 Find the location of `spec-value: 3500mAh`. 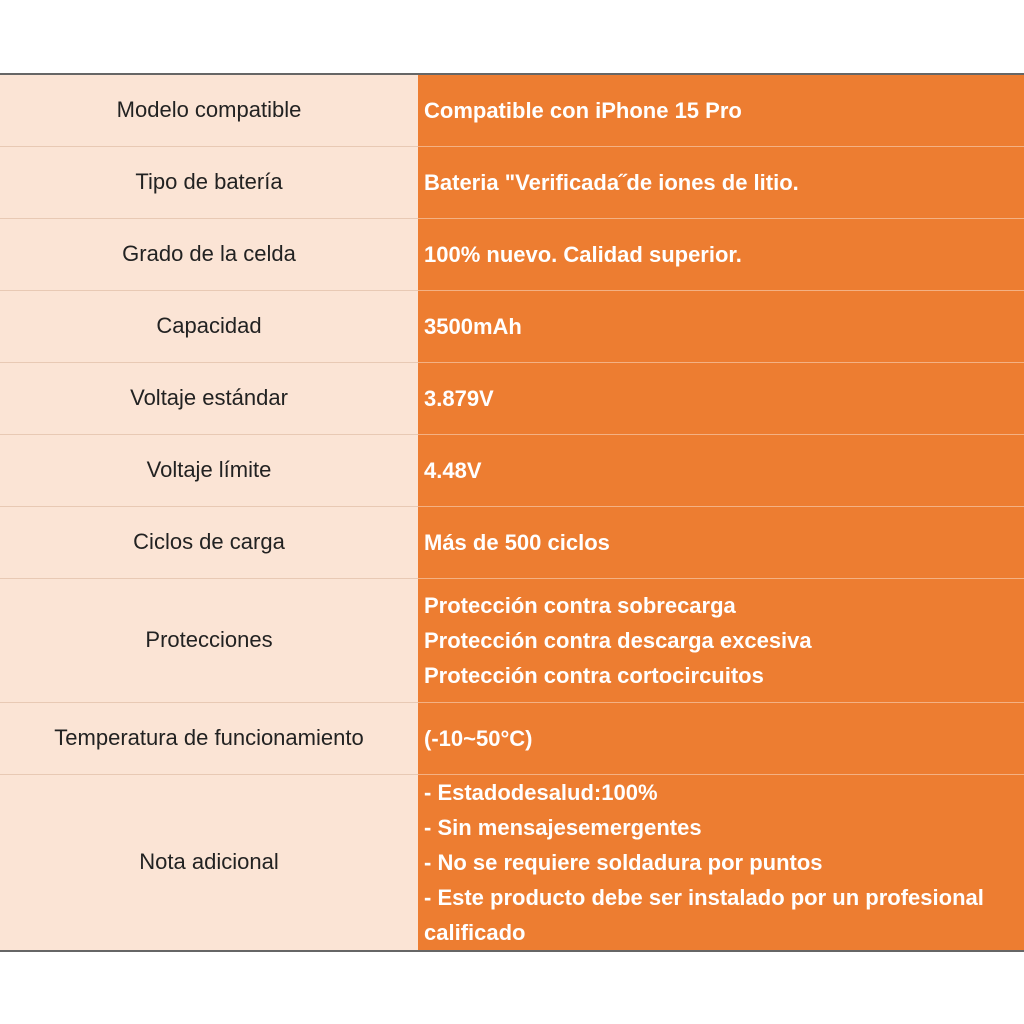

spec-value: 3500mAh is located at coordinates (721, 326).